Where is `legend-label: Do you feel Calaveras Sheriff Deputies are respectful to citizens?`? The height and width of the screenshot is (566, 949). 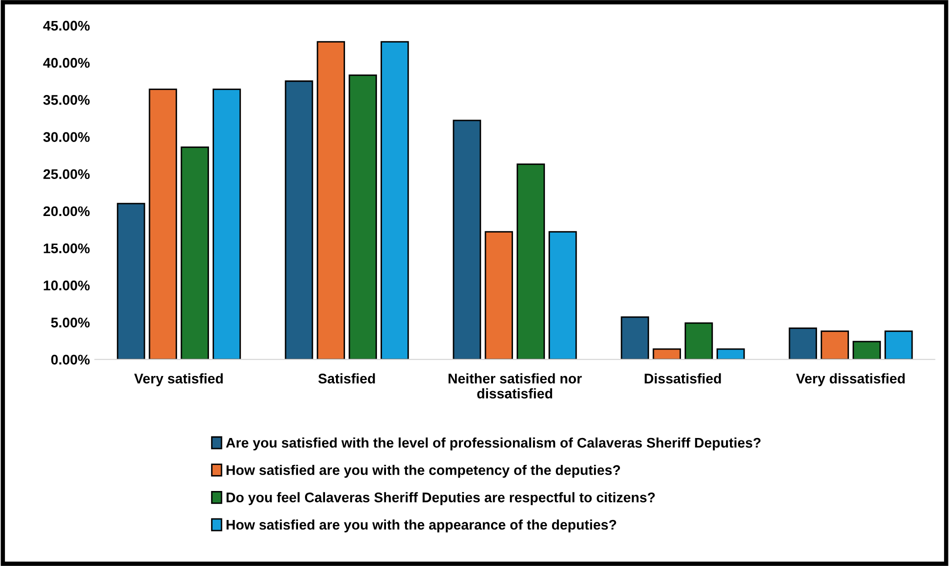 legend-label: Do you feel Calaveras Sheriff Deputies are respectful to citizens? is located at coordinates (440, 499).